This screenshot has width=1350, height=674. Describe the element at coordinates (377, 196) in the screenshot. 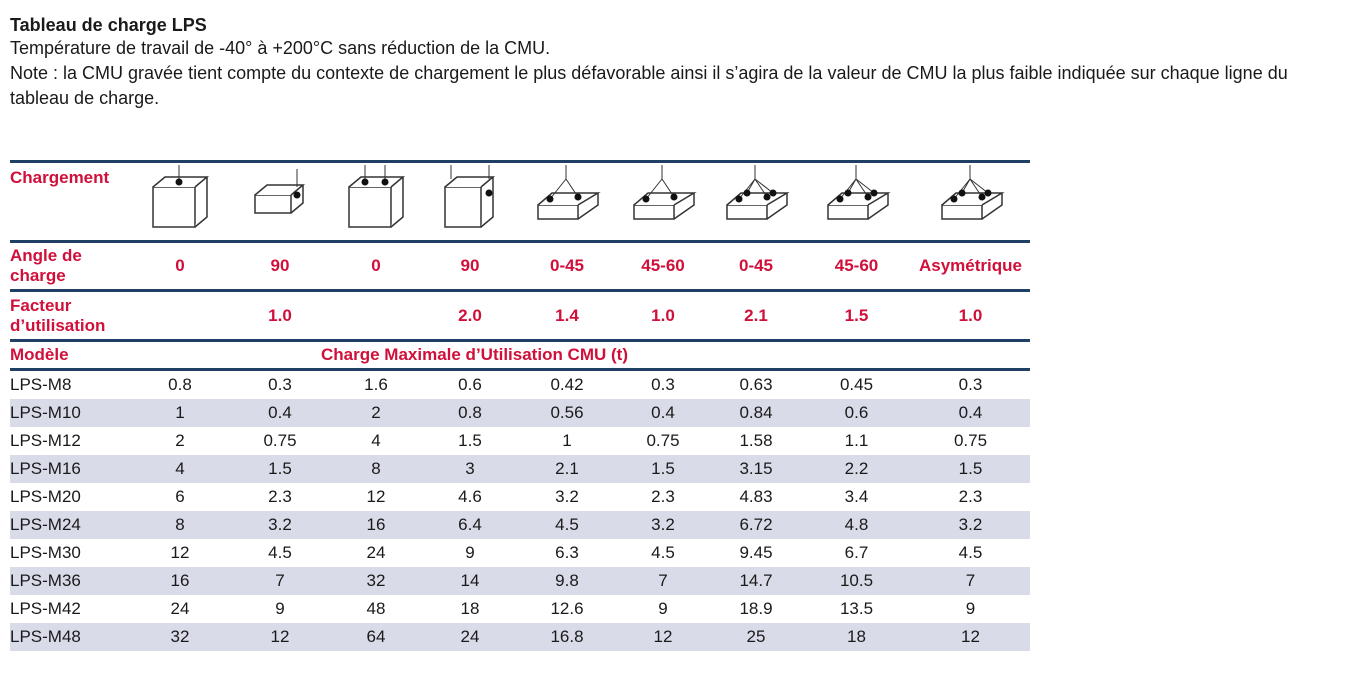

I see `double-top-lift-icon` at that location.